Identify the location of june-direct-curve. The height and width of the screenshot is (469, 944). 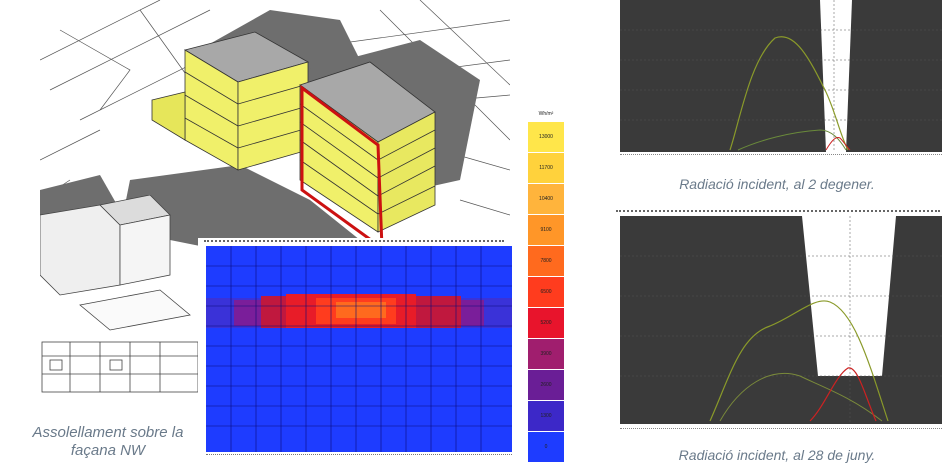
(801, 397).